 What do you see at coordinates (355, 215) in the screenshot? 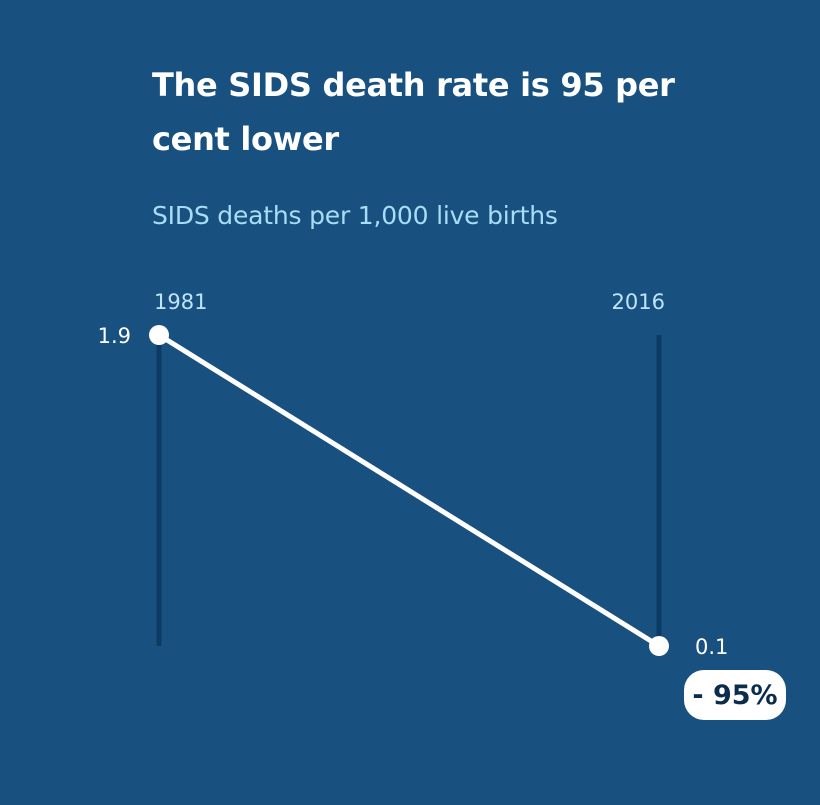
I see `chart-subtitle: SIDS deaths per 1,000 live births` at bounding box center [355, 215].